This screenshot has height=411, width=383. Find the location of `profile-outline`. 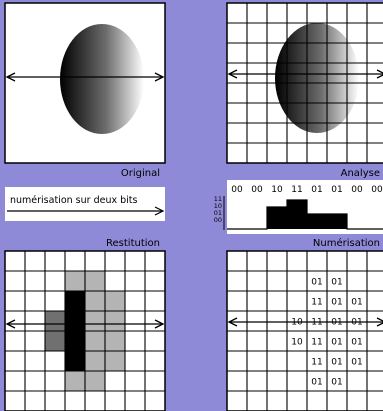

profile-outline is located at coordinates (305, 214).